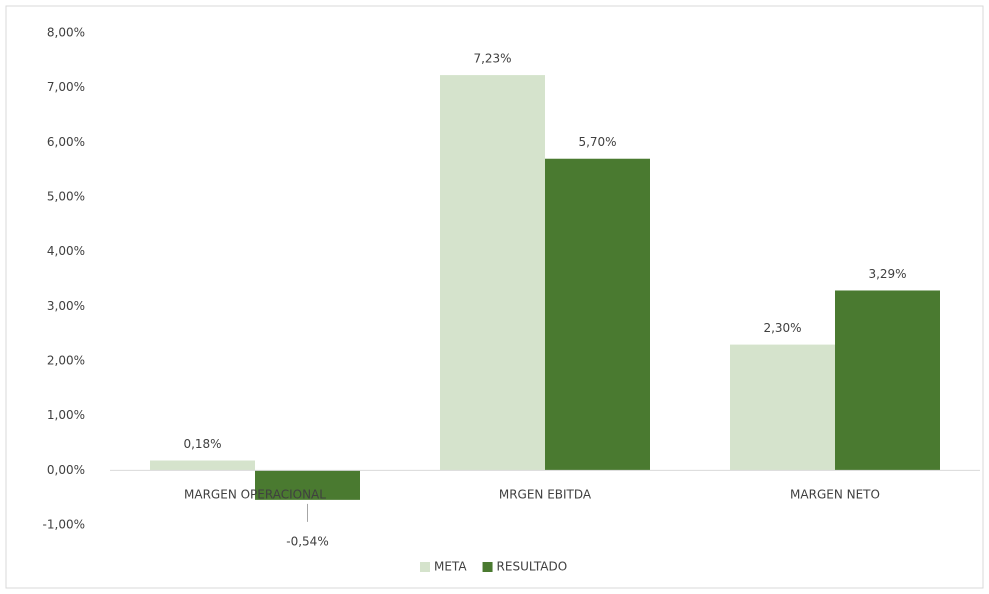 The height and width of the screenshot is (594, 989). What do you see at coordinates (66, 361) in the screenshot?
I see `y-tick-label: 2,00%` at bounding box center [66, 361].